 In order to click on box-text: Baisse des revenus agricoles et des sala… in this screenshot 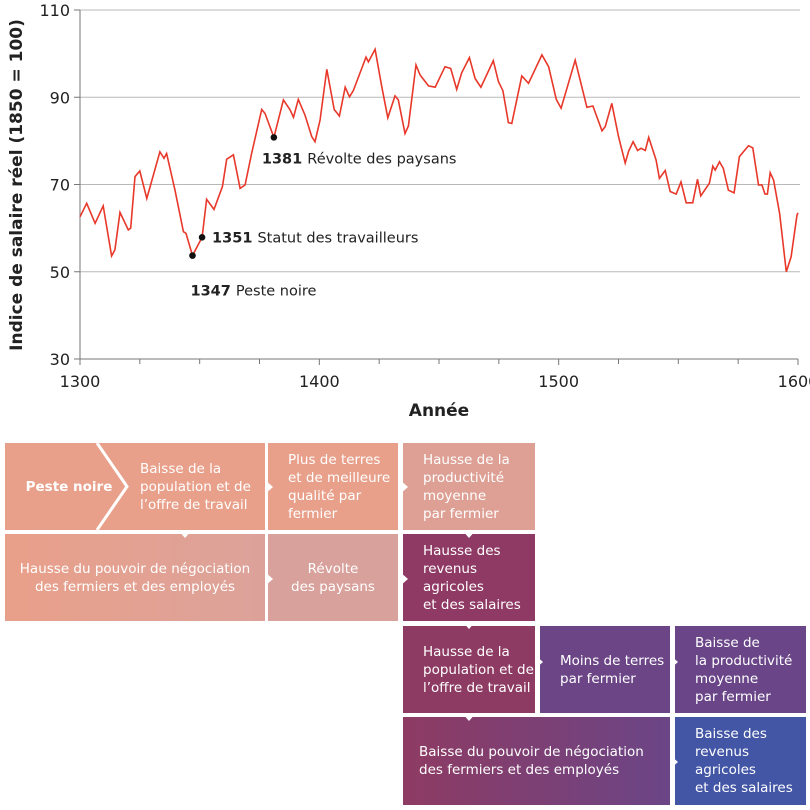, I will do `click(744, 761)`.